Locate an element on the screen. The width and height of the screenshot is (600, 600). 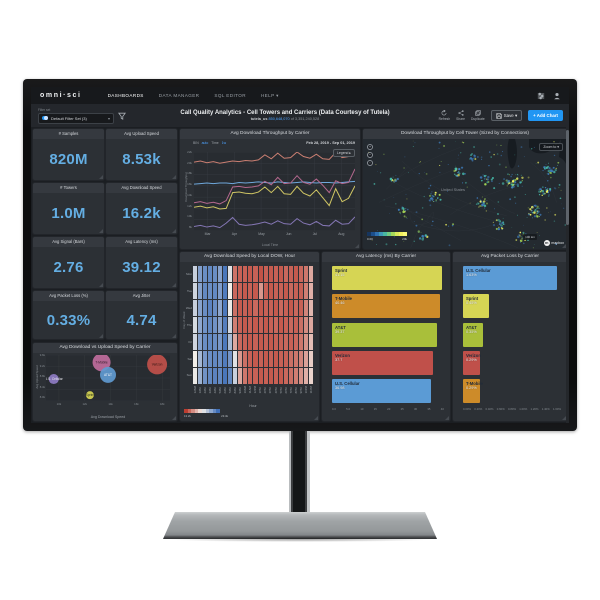
bar-Verizon: Verizon 37.7 is located at coordinates (382, 362).